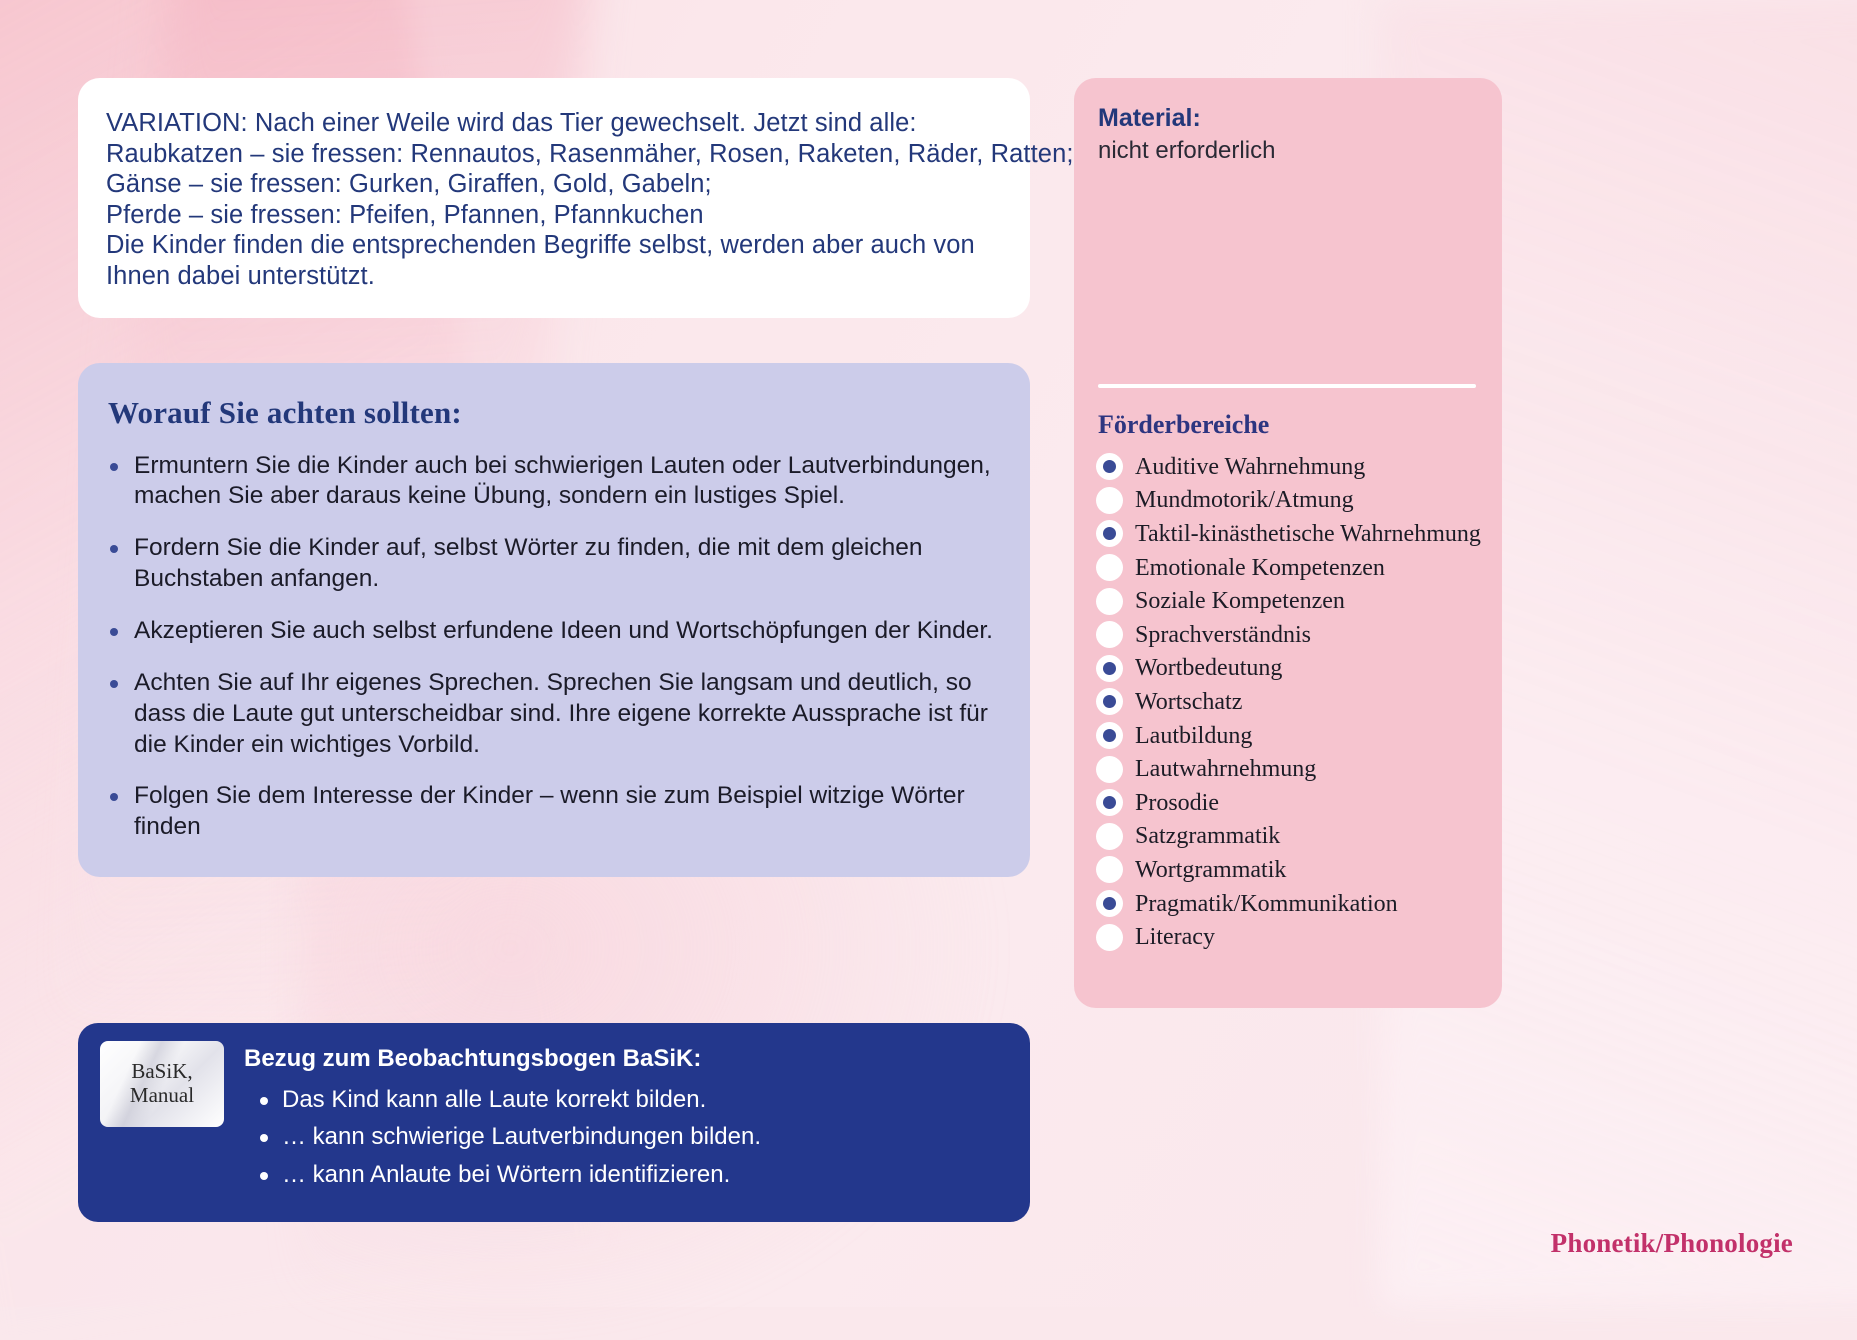 The height and width of the screenshot is (1340, 1857). Describe the element at coordinates (1288, 669) in the screenshot. I see `foerderbereich-item: Wortbedeutung` at that location.